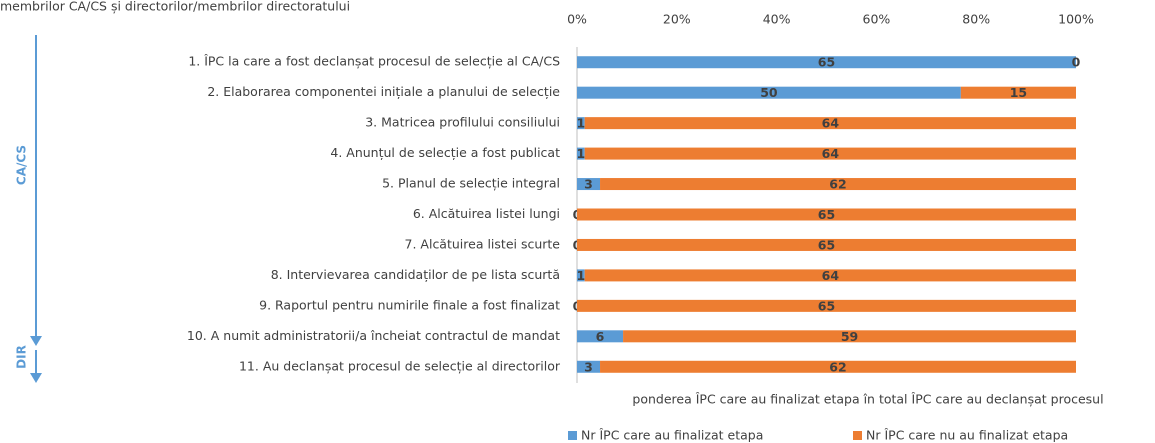 Image resolution: width=1155 pixels, height=443 pixels. I want to click on x-tick-label: 60%, so click(877, 19).